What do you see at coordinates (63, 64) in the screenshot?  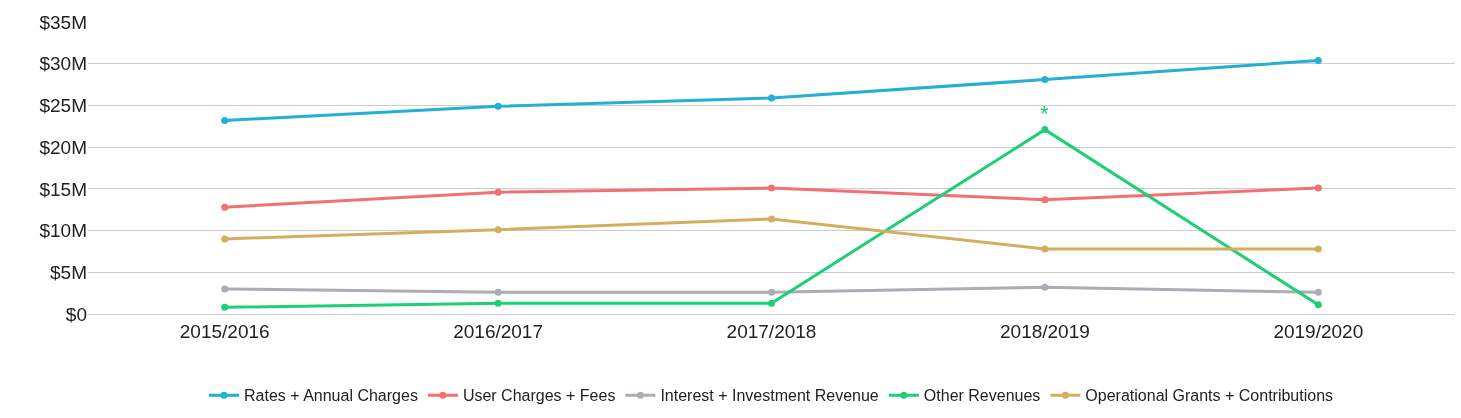 I see `y-tick-label: $30M` at bounding box center [63, 64].